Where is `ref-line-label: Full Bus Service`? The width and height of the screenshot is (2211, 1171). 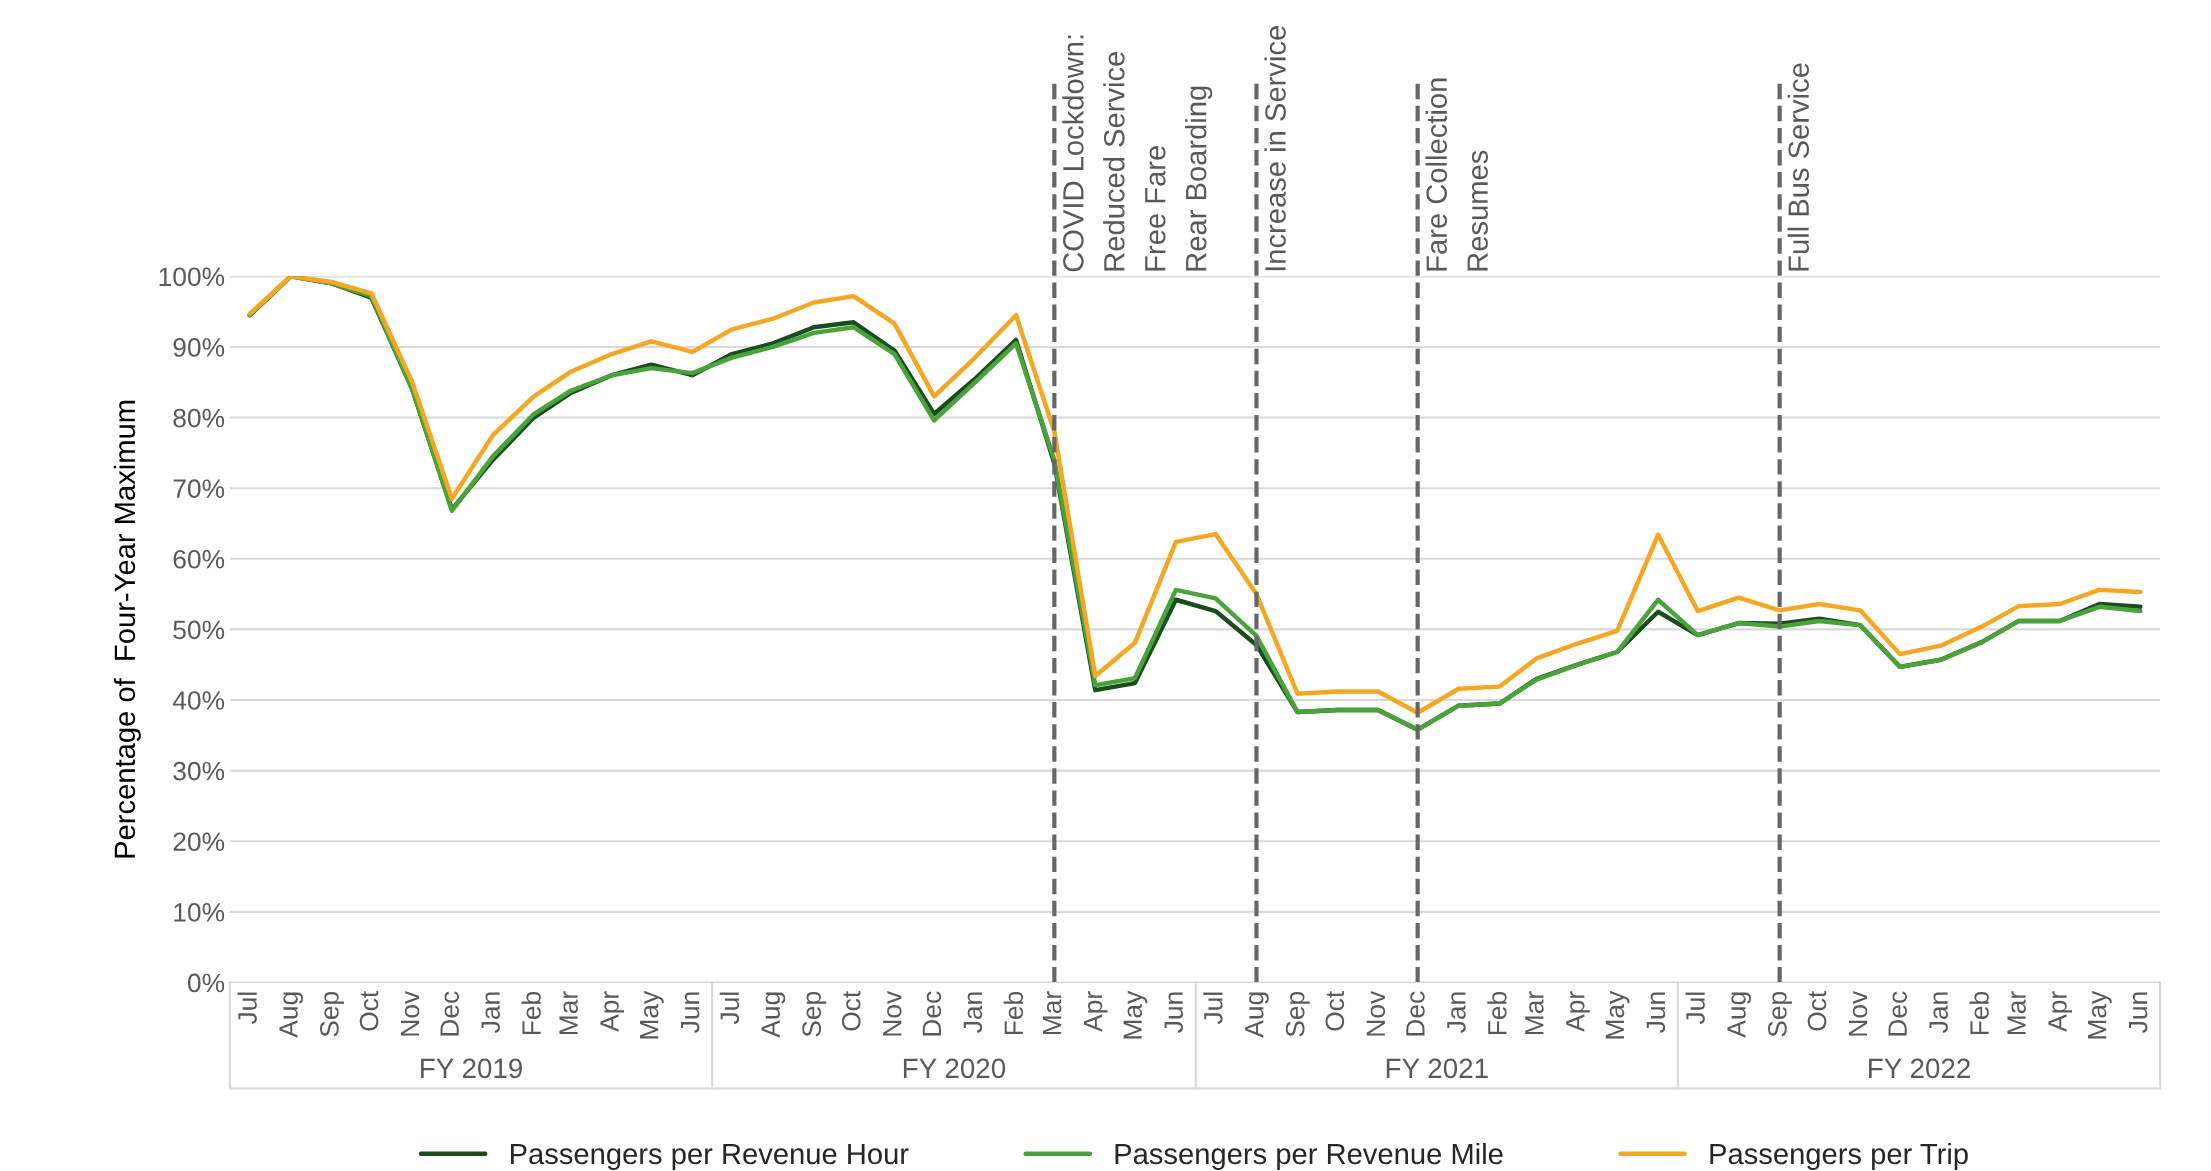 ref-line-label: Full Bus Service is located at coordinates (1798, 167).